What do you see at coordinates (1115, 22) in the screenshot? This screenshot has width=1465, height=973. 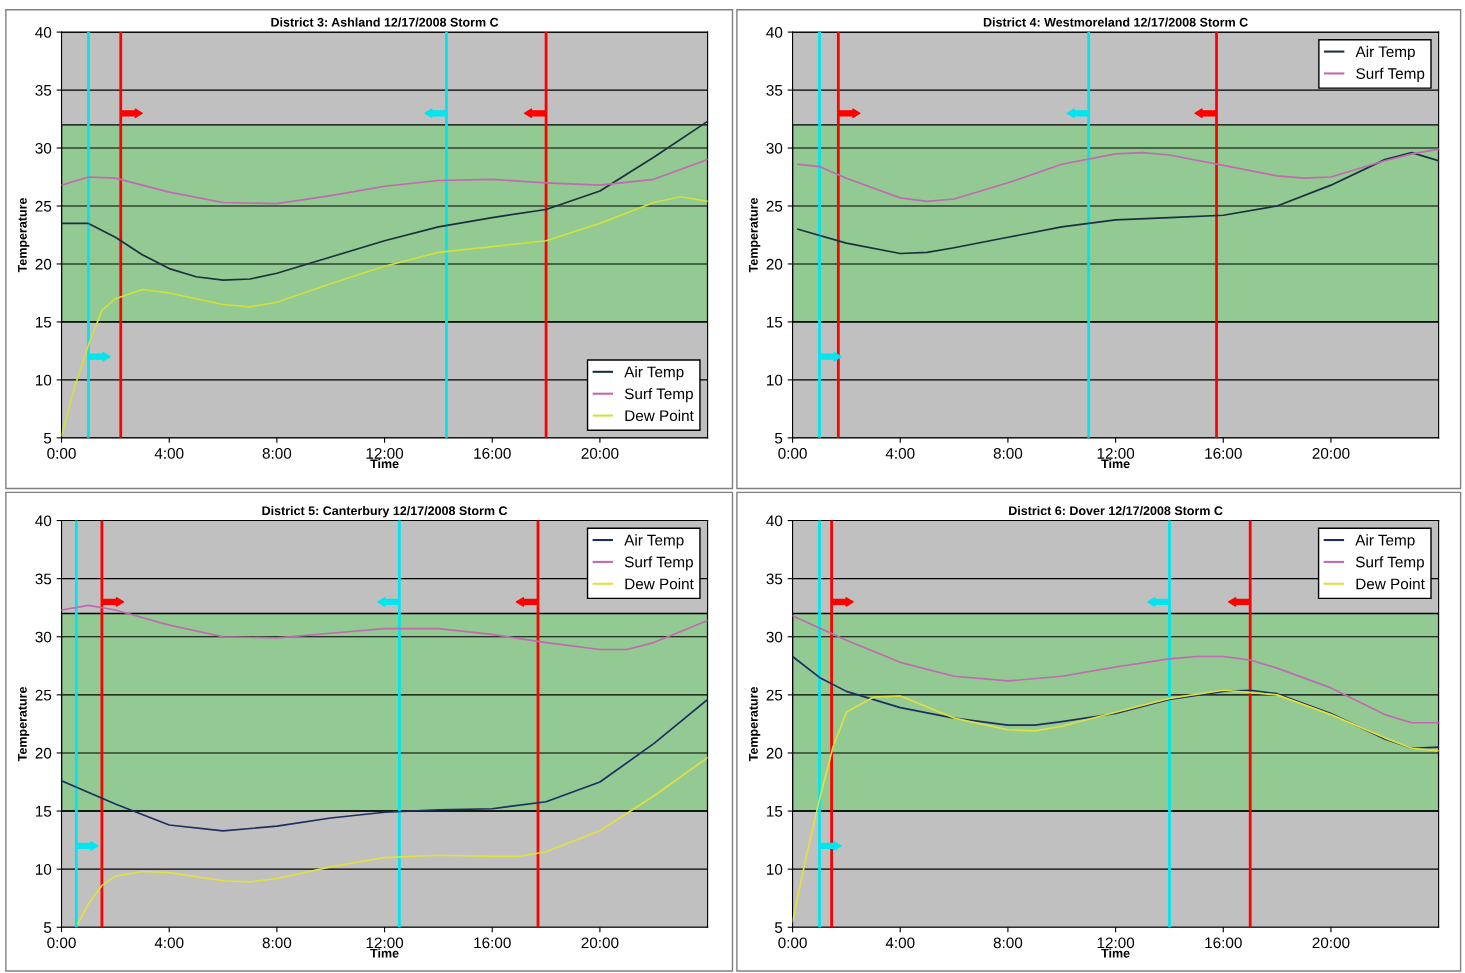 I see `chart-title: District 4: Westmoreland 12/17/2008 Storm C` at bounding box center [1115, 22].